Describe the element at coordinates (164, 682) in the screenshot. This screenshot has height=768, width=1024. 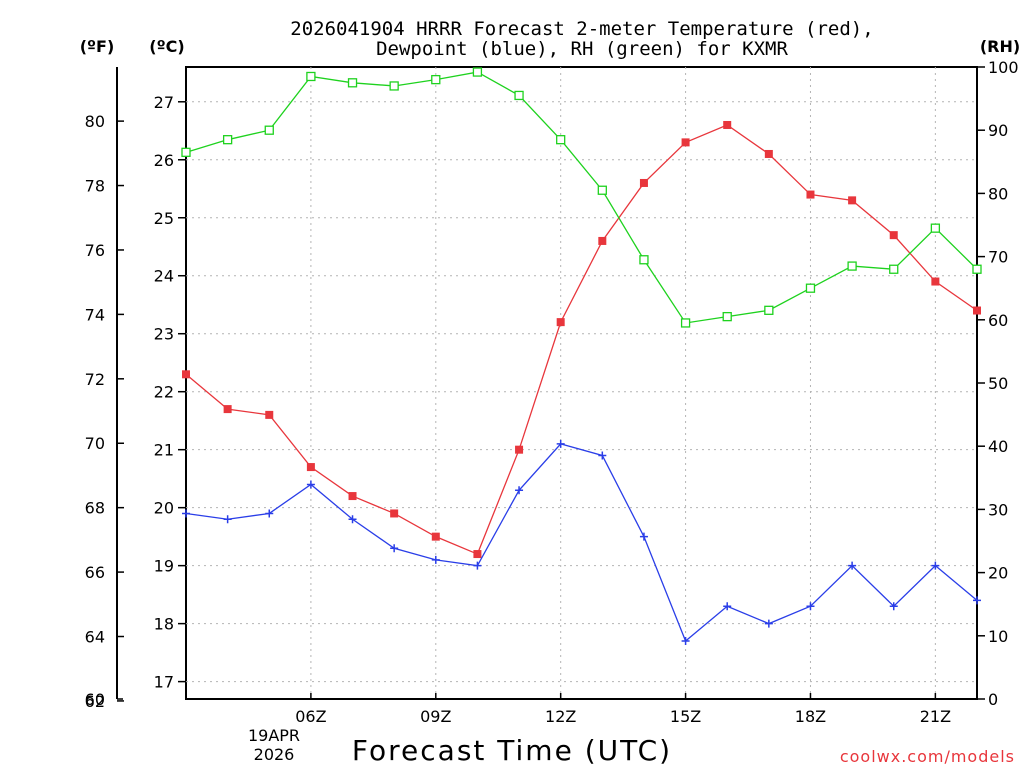
I see `celsius-tick-label: 17` at that location.